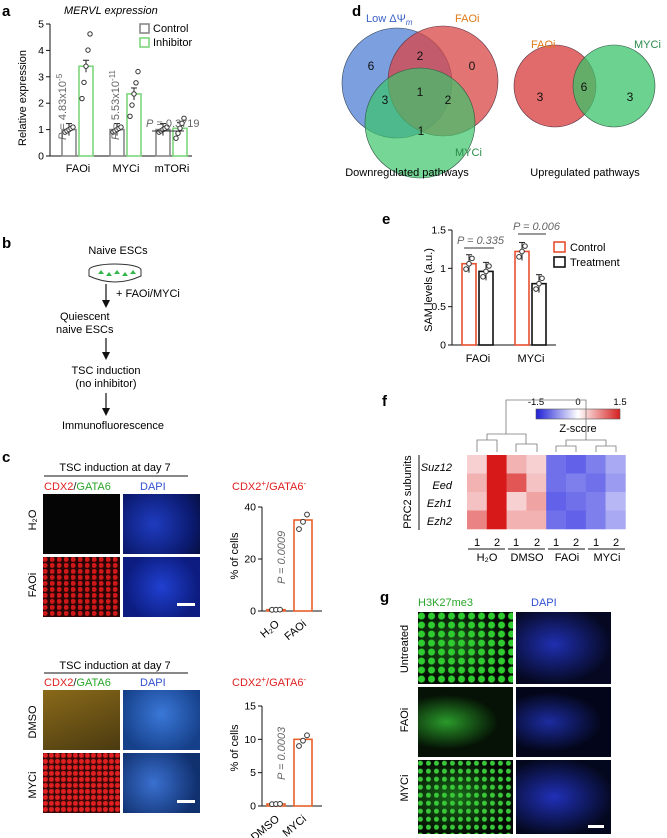  What do you see at coordinates (445, 603) in the screenshot?
I see `panel-g-stain1: H3K27me3` at bounding box center [445, 603].